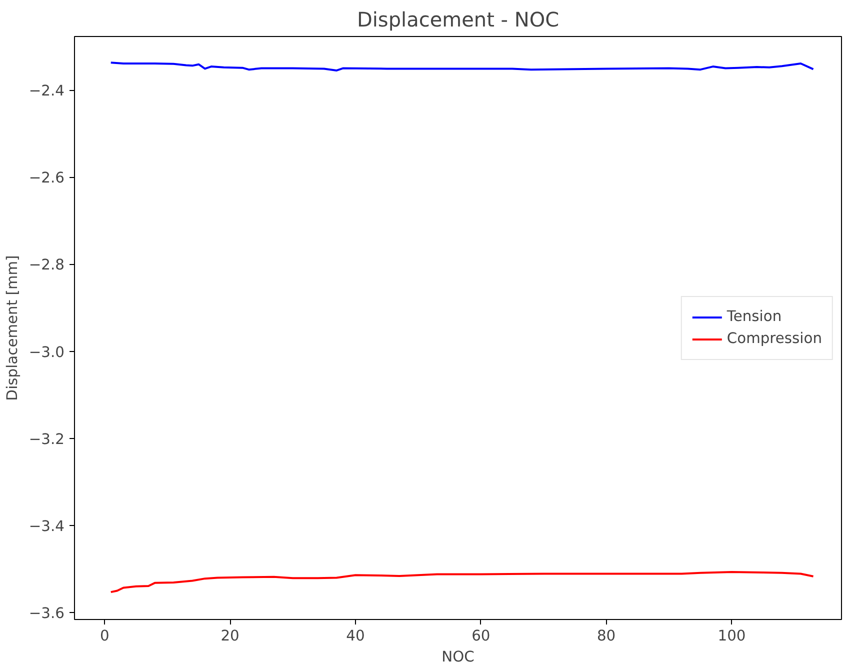 The height and width of the screenshot is (671, 849). Describe the element at coordinates (46, 613) in the screenshot. I see `y-tick-label: −3.6` at that location.